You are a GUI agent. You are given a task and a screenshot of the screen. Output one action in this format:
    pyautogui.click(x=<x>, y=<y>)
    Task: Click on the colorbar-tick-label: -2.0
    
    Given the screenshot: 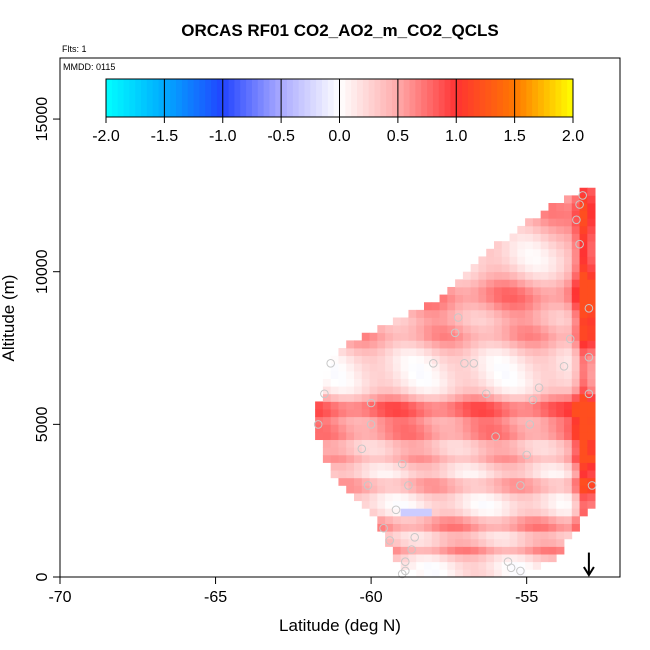 What is the action you would take?
    pyautogui.click(x=106, y=136)
    